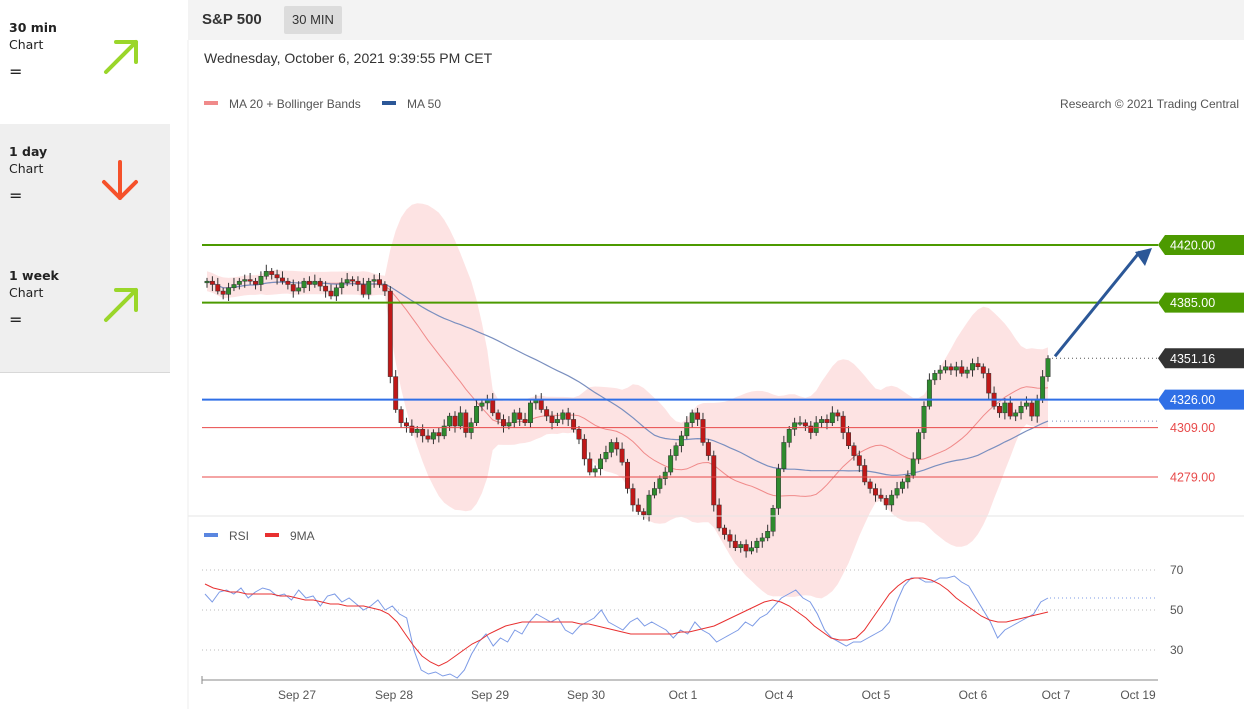 Image resolution: width=1244 pixels, height=709 pixels. Describe the element at coordinates (1192, 246) in the screenshot. I see `level-label: 4420.00` at that location.